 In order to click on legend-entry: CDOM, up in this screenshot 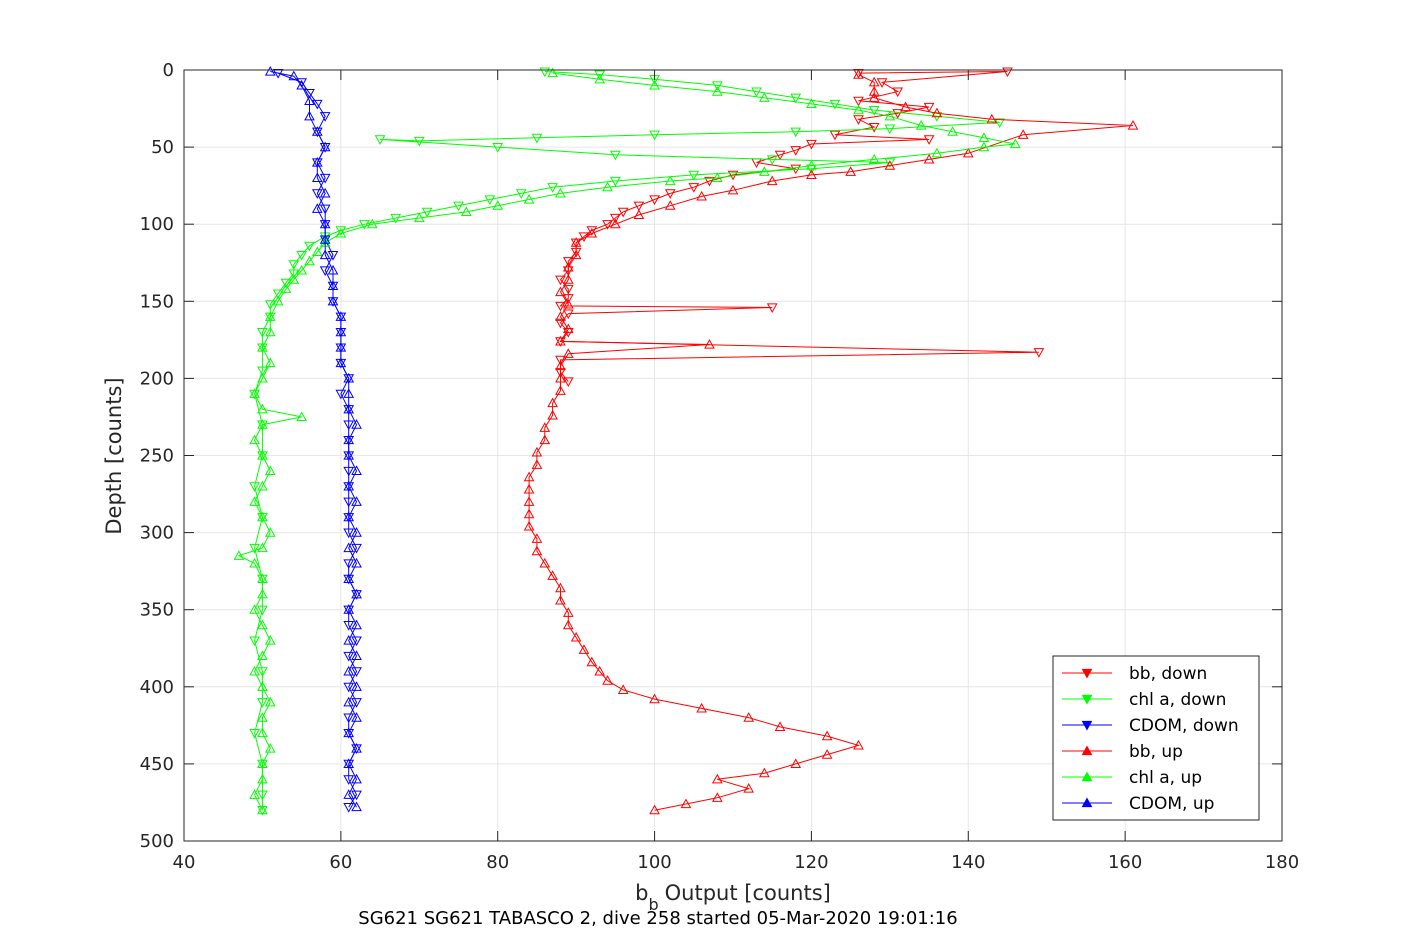, I will do `click(1171, 804)`.